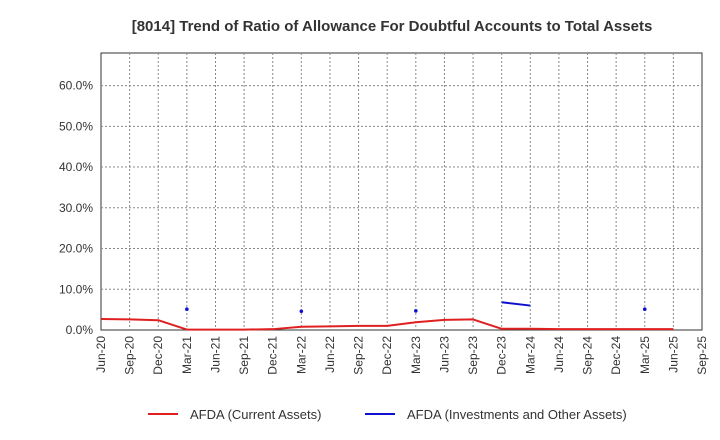 This screenshot has height=440, width=720. What do you see at coordinates (559, 354) in the screenshot?
I see `x-tick-label: Jun-24` at bounding box center [559, 354].